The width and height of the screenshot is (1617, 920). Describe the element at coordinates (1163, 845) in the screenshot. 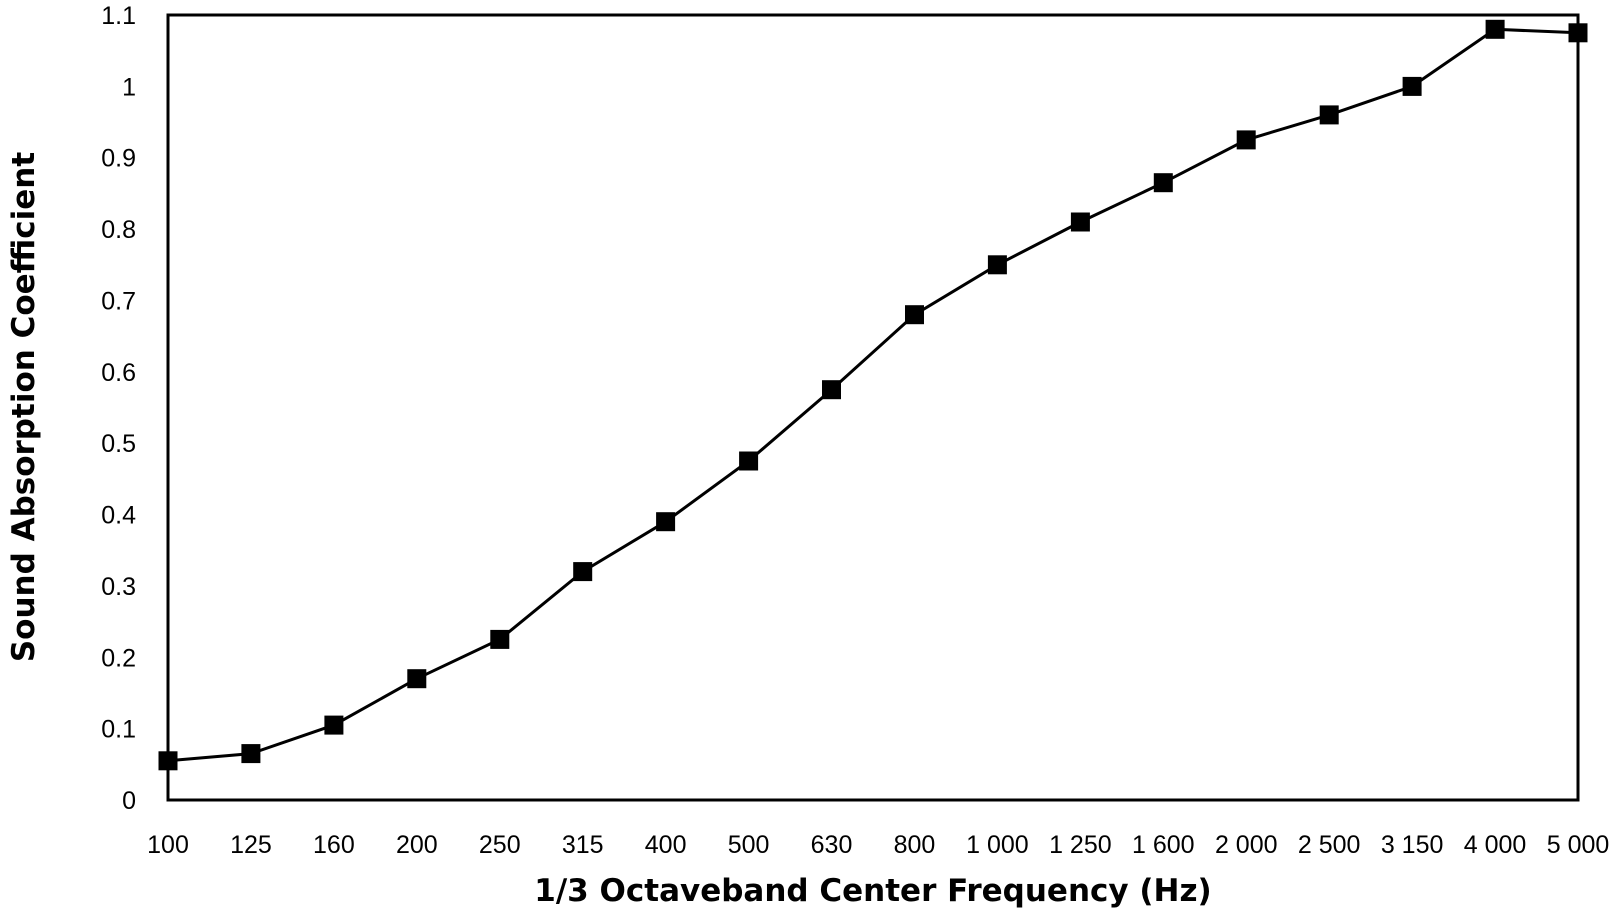

I see `x-tick-label: 1 600` at that location.